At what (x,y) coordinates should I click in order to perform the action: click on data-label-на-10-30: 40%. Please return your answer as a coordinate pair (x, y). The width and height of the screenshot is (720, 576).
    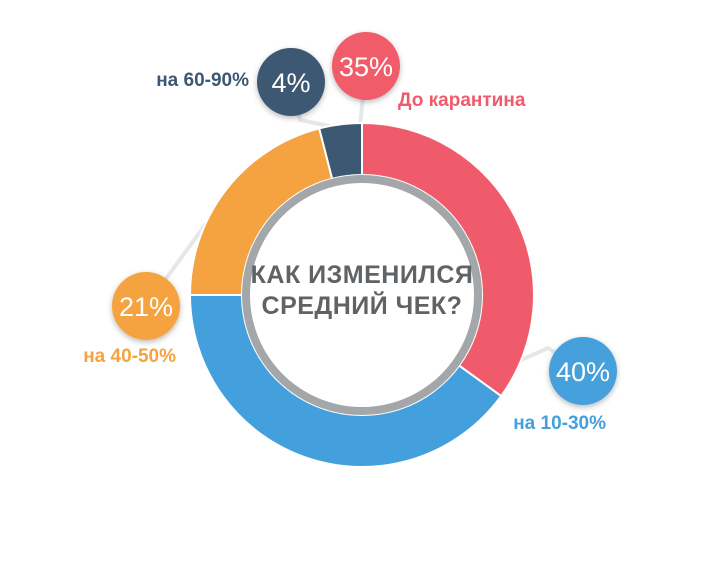
    Looking at the image, I should click on (583, 372).